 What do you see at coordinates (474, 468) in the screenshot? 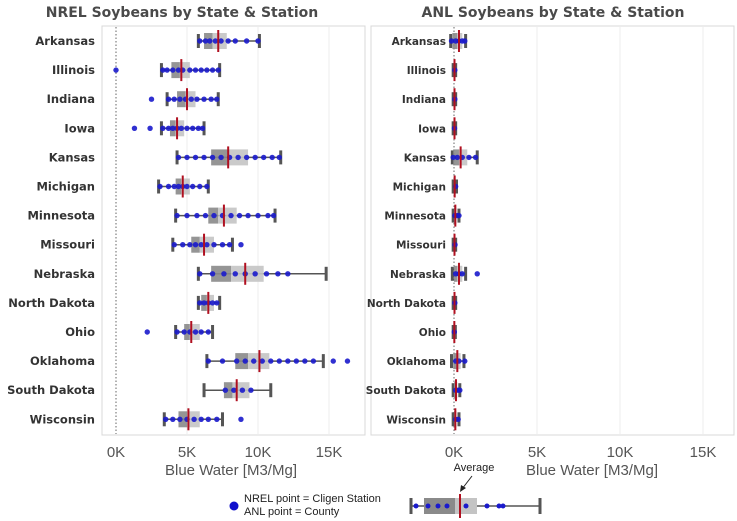
I see `legend-average-label: Average` at bounding box center [474, 468].